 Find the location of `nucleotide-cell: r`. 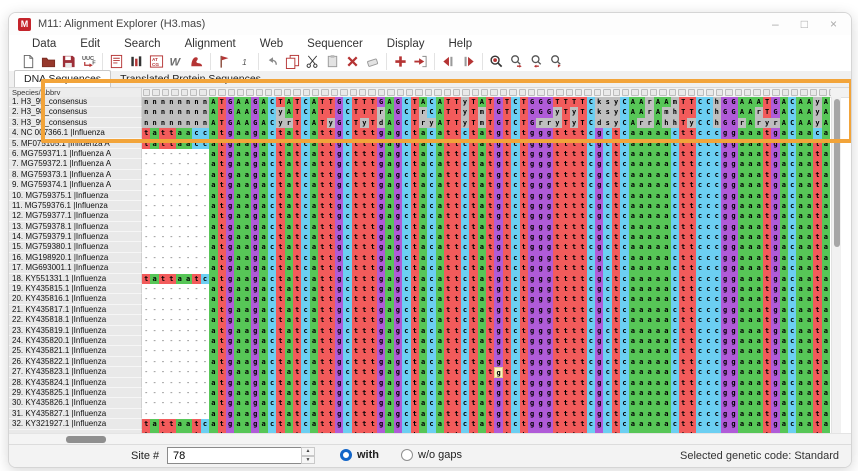

nucleotide-cell: r is located at coordinates (649, 112).